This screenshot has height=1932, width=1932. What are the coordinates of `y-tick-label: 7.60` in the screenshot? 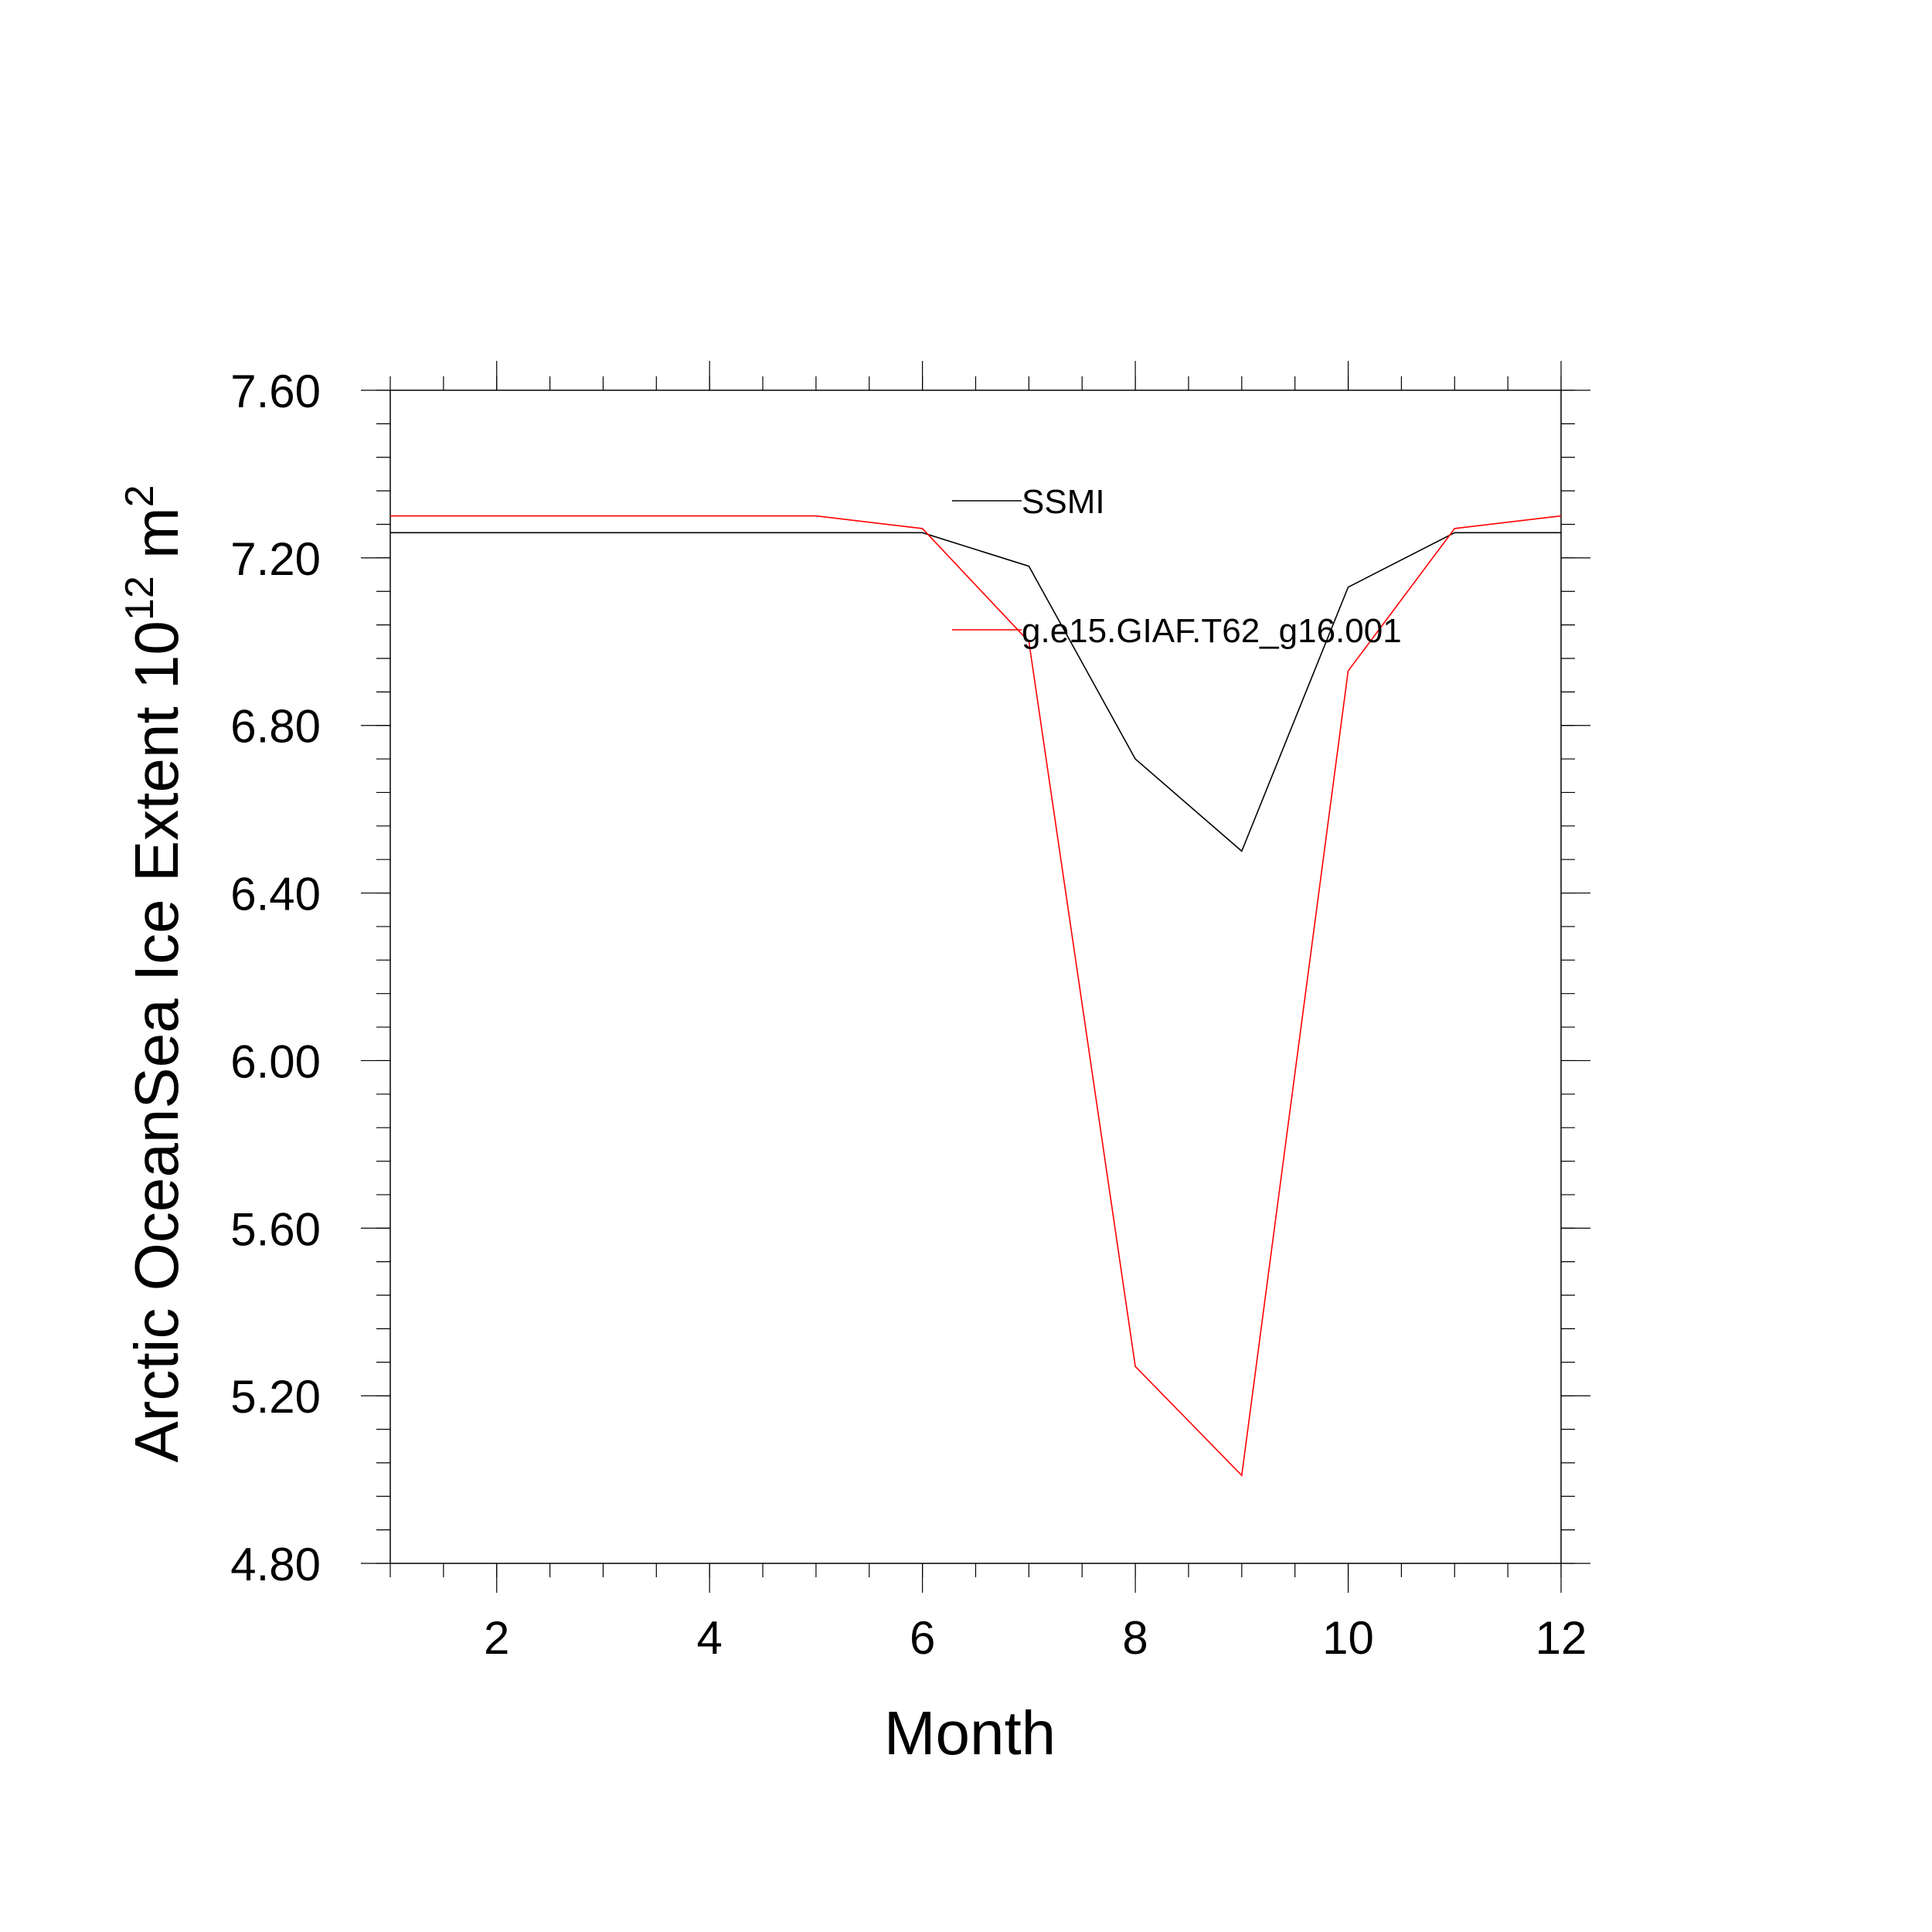 It's located at (275, 392).